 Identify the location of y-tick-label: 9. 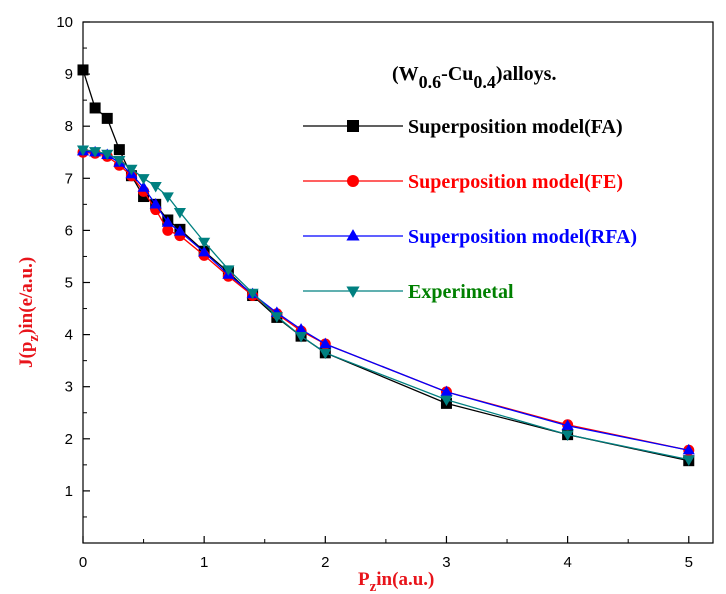
(69, 74).